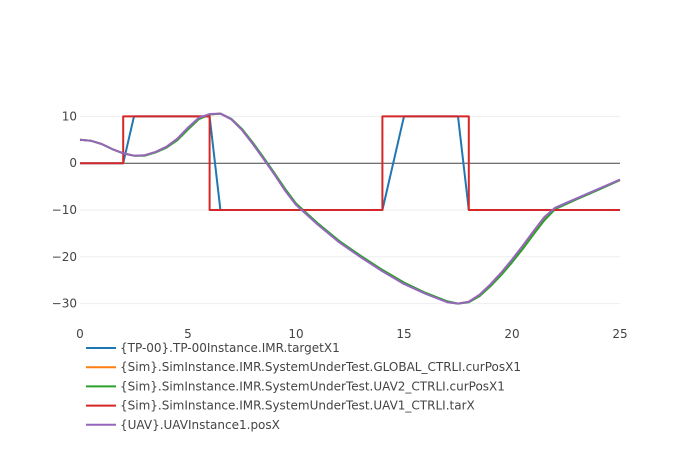 This screenshot has height=450, width=700. I want to click on legend-label: {TP-00}.TP-00Instance.IMR.targetX1, so click(230, 348).